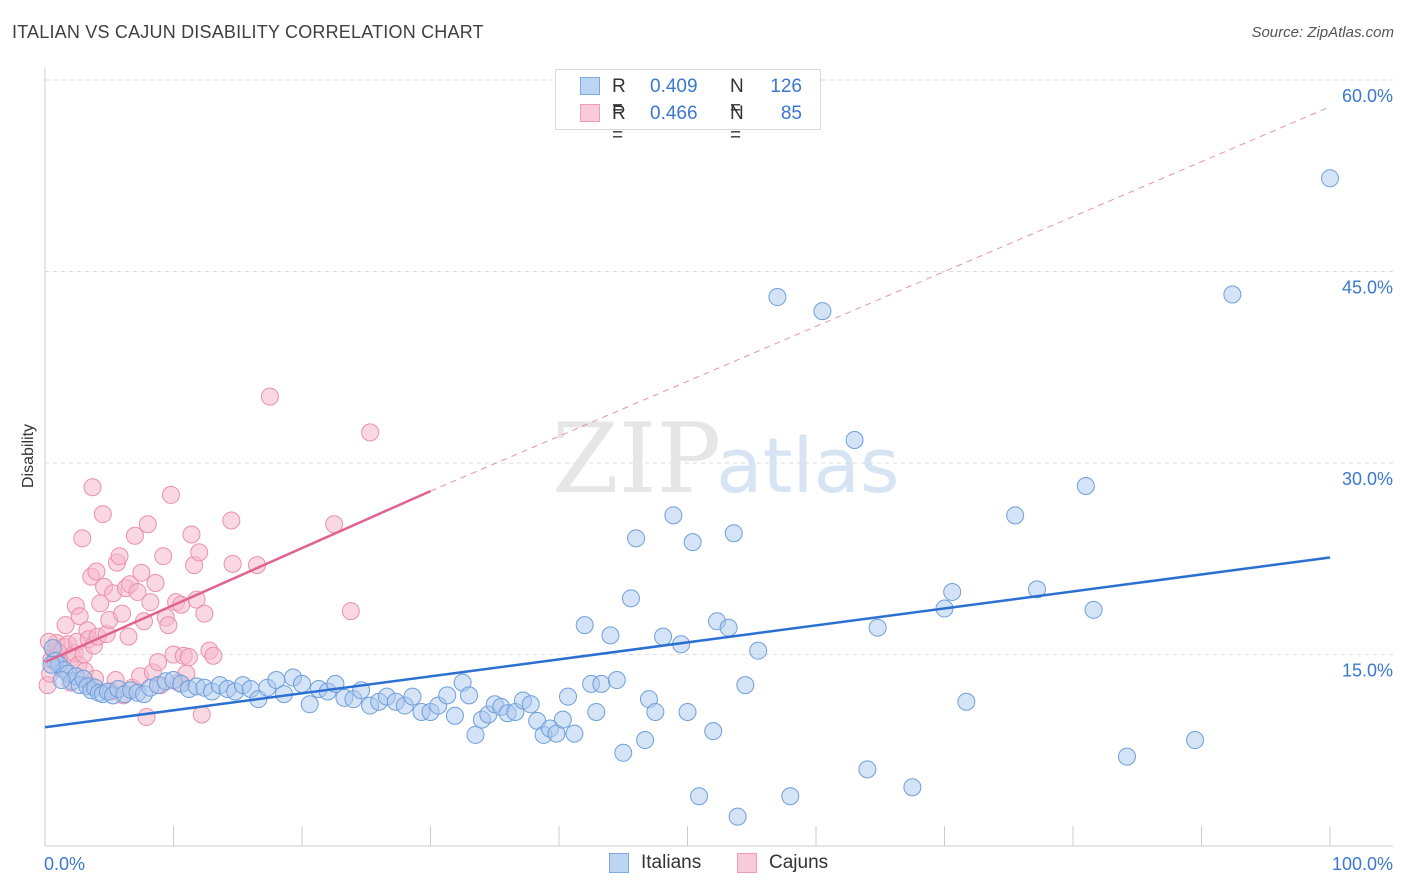 The height and width of the screenshot is (892, 1406). What do you see at coordinates (1322, 32) in the screenshot?
I see `source-label: Source: ZipAtlas.com` at bounding box center [1322, 32].